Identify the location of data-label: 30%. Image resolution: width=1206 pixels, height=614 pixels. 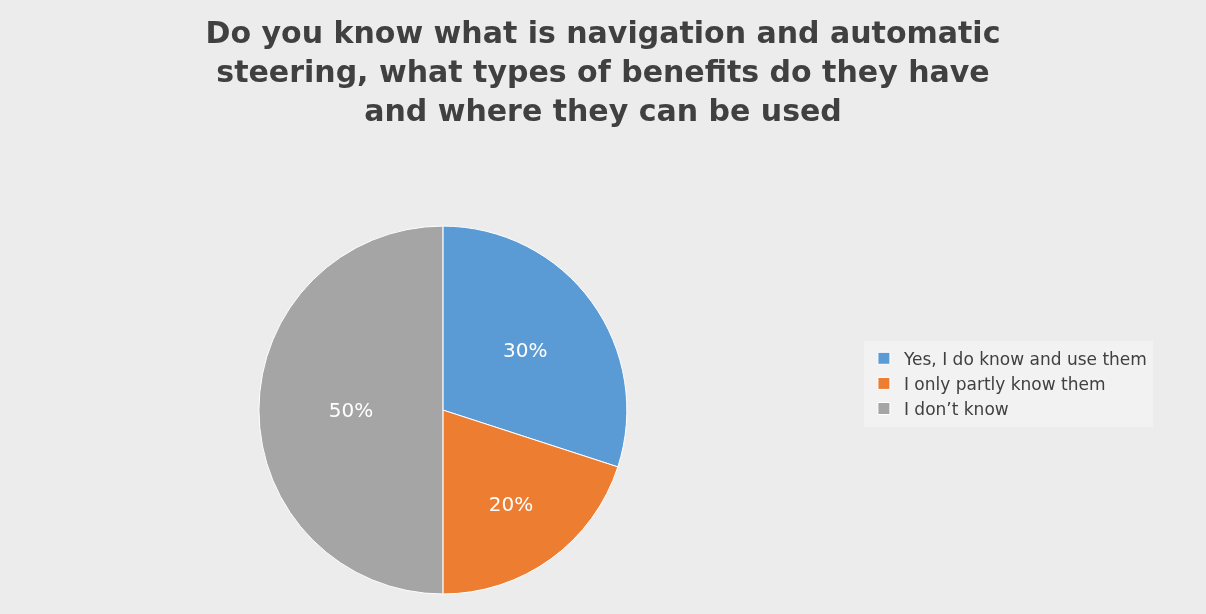
(525, 350).